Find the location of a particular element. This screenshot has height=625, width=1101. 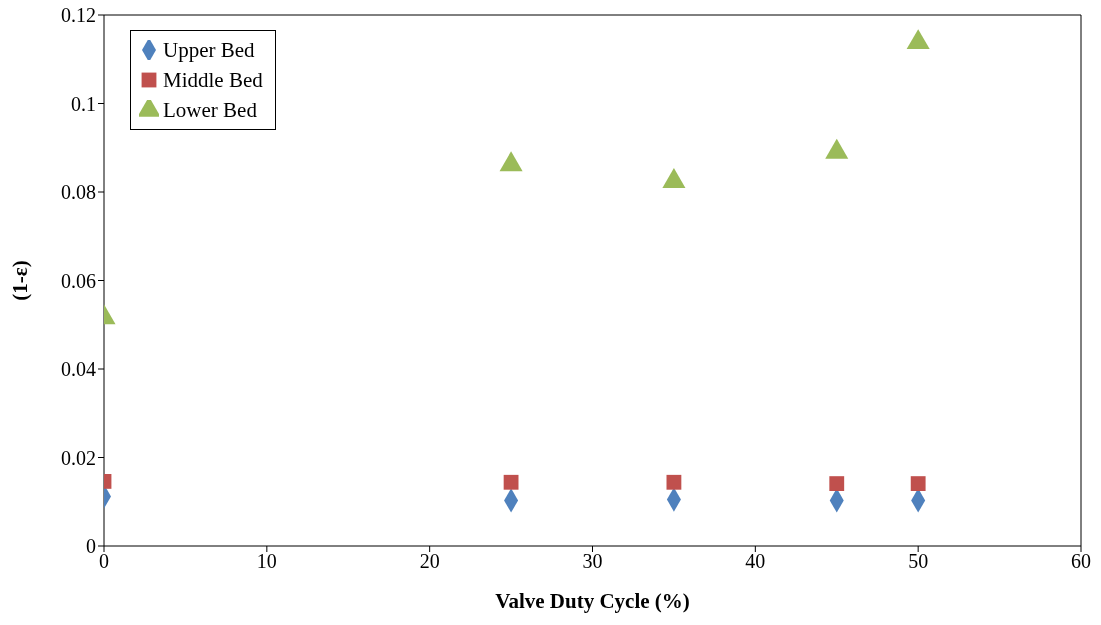

legend-label: Middle Bed is located at coordinates (213, 80).